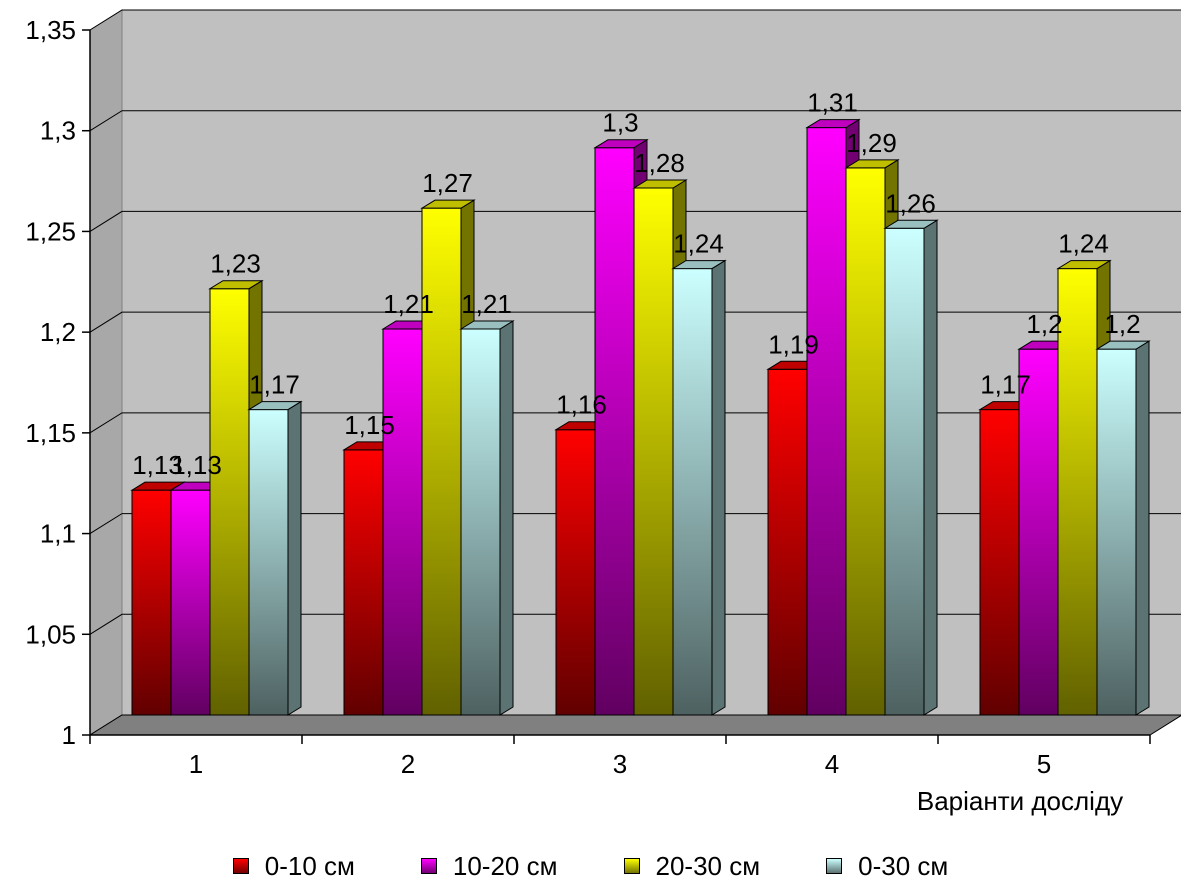  What do you see at coordinates (620, 123) in the screenshot?
I see `data-label: 1,3` at bounding box center [620, 123].